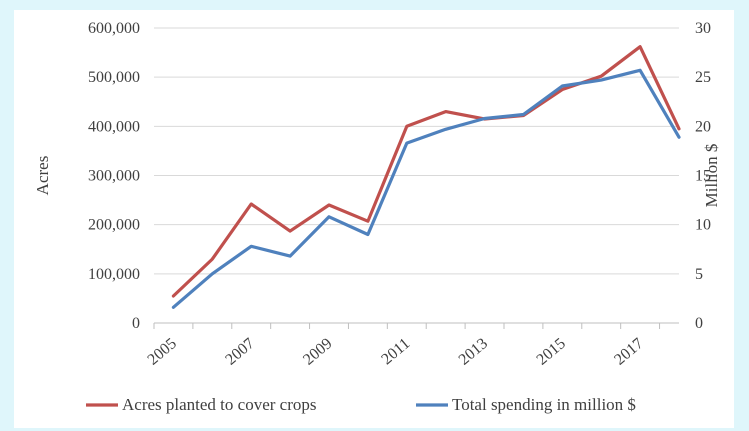 The image size is (749, 431). What do you see at coordinates (114, 77) in the screenshot?
I see `left-tick-label: 500,000` at bounding box center [114, 77].